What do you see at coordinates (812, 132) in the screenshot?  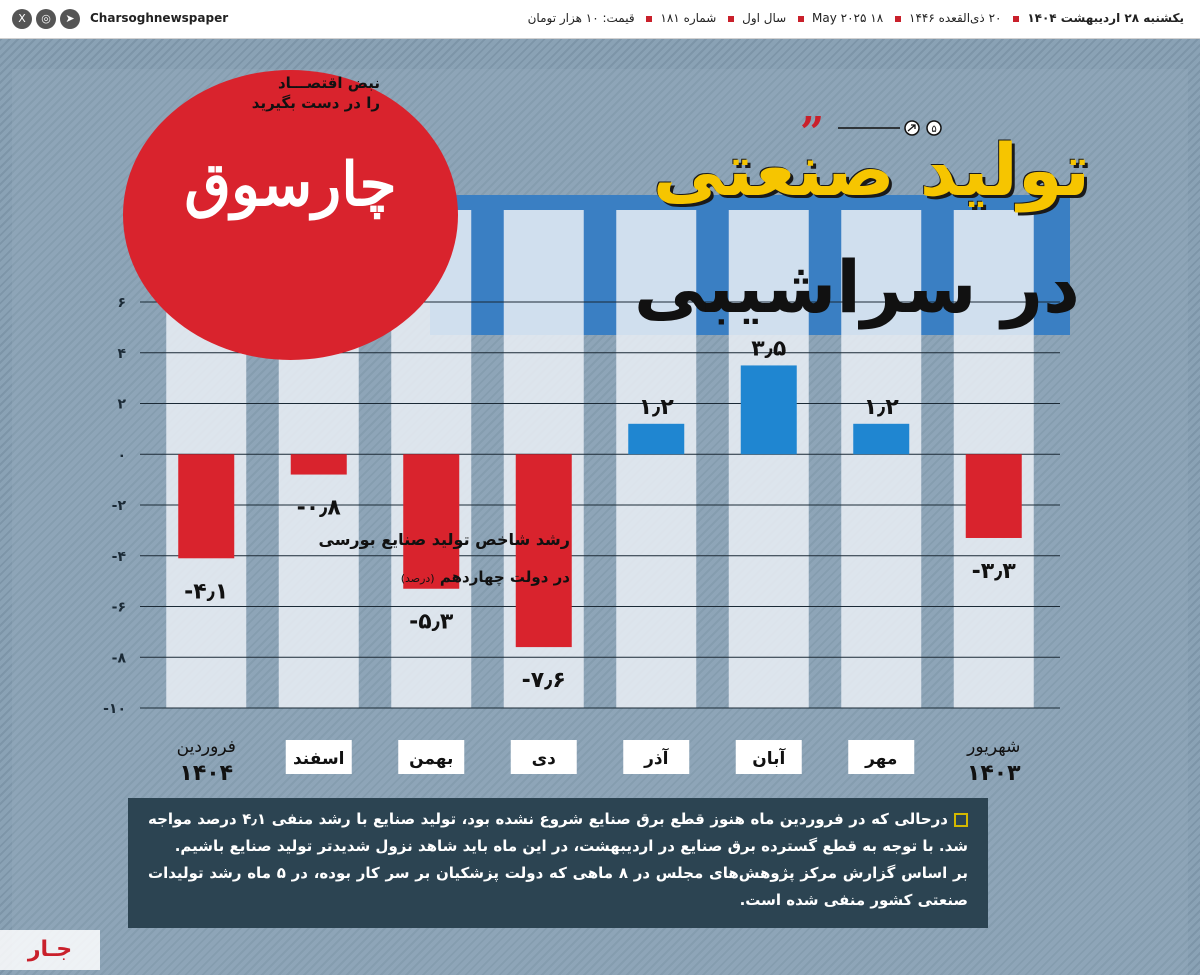 I see `quote-mark-icon: ”` at bounding box center [812, 132].